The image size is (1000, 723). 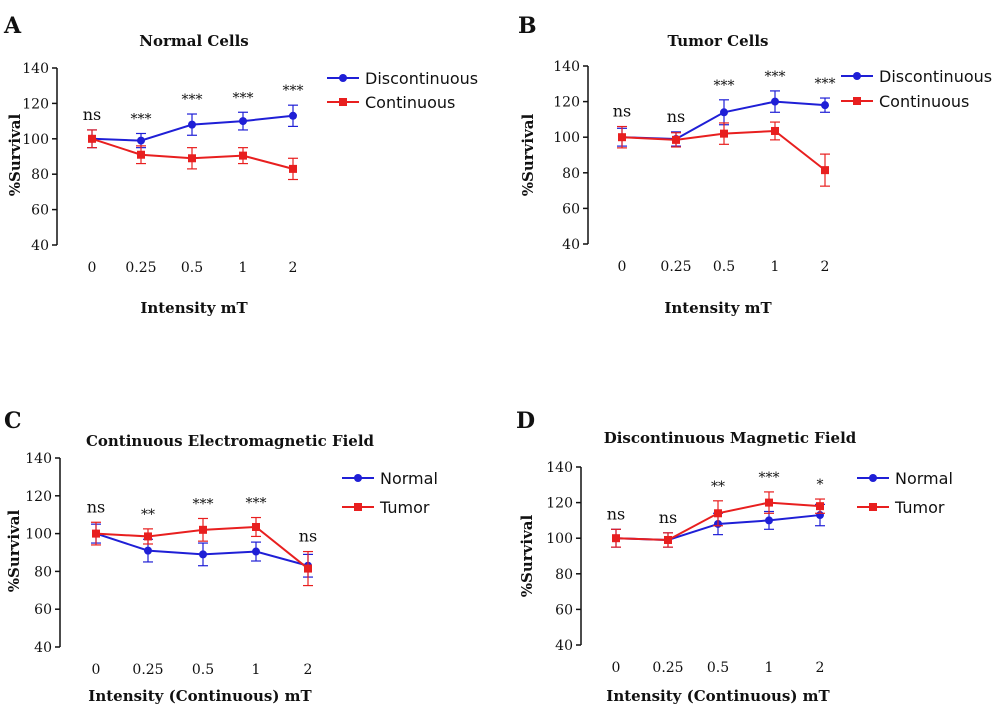 I want to click on series-line, so click(x=202, y=549).